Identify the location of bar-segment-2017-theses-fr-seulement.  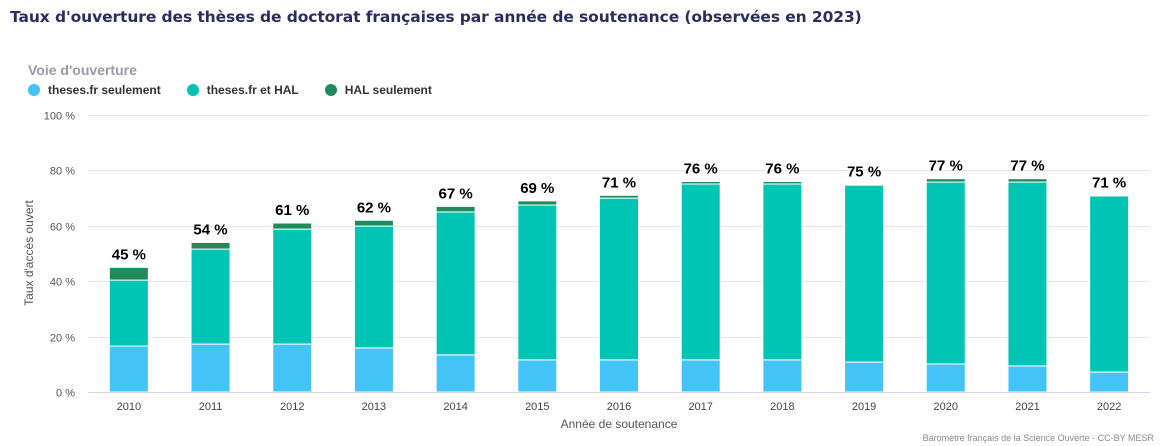
(700, 376).